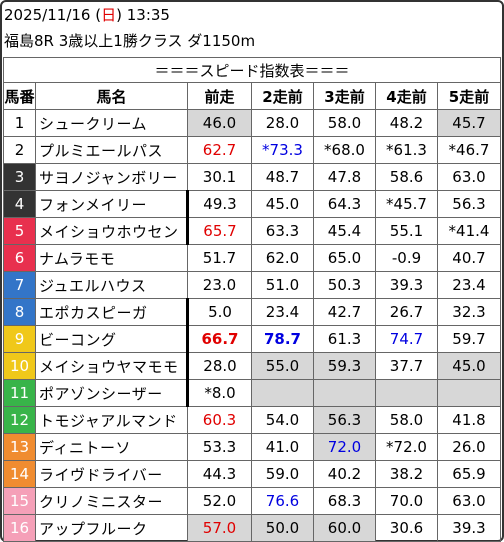 This screenshot has height=542, width=504. I want to click on horse-name: ナムラモモ, so click(111, 258).